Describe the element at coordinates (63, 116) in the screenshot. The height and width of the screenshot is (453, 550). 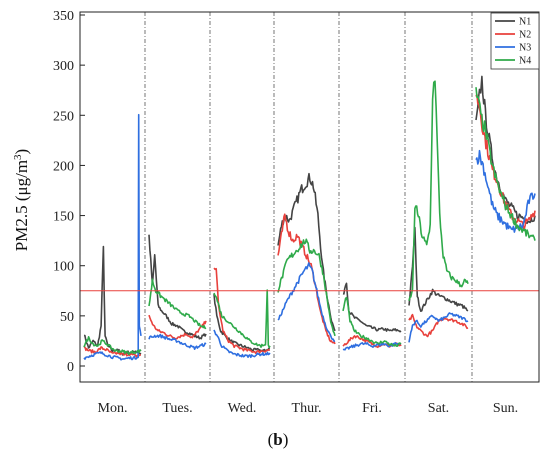
I see `y-tick-label: 250` at that location.